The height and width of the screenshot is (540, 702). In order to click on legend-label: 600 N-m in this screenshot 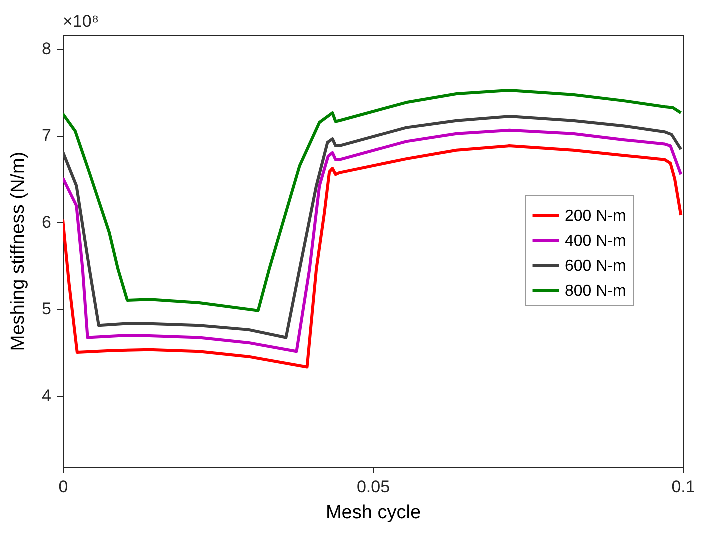, I will do `click(595, 266)`.